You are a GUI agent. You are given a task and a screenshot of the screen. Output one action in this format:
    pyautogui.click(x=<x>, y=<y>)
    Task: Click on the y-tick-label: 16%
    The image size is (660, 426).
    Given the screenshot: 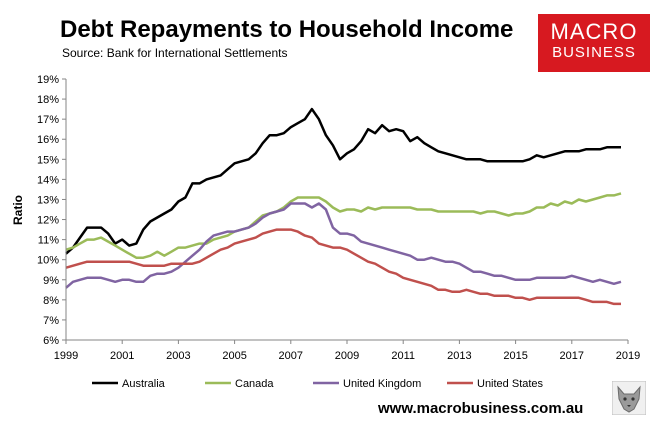 What is the action you would take?
    pyautogui.click(x=48, y=140)
    